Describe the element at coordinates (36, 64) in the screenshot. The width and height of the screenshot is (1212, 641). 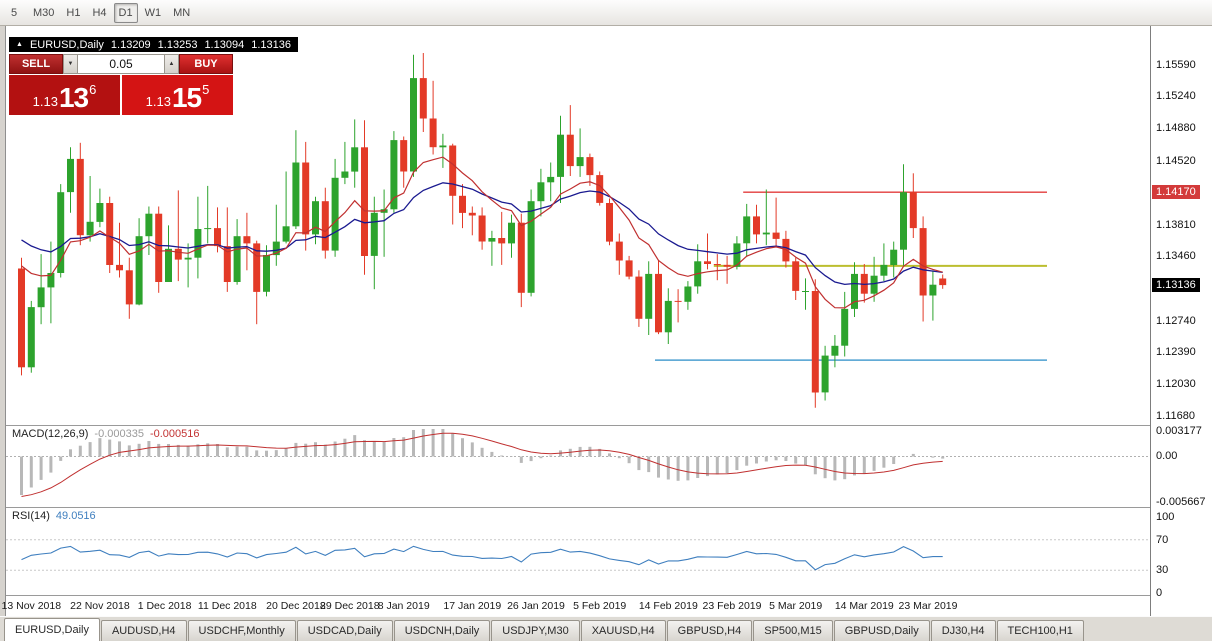
I see `sell-button: SELL` at that location.